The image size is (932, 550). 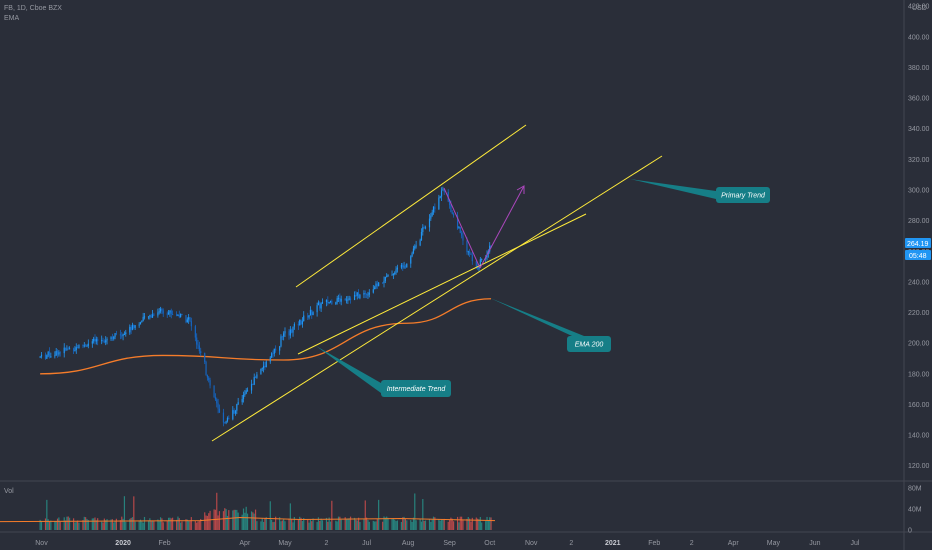 What do you see at coordinates (248, 519) in the screenshot?
I see `volume-ma-line` at bounding box center [248, 519].